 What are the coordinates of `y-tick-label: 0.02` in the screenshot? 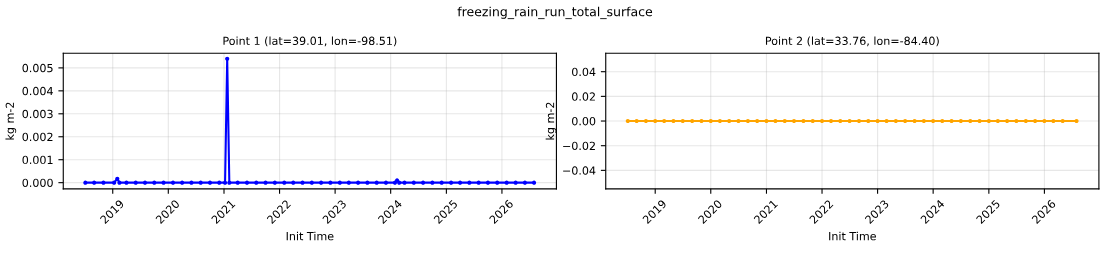 It's located at (583, 96).